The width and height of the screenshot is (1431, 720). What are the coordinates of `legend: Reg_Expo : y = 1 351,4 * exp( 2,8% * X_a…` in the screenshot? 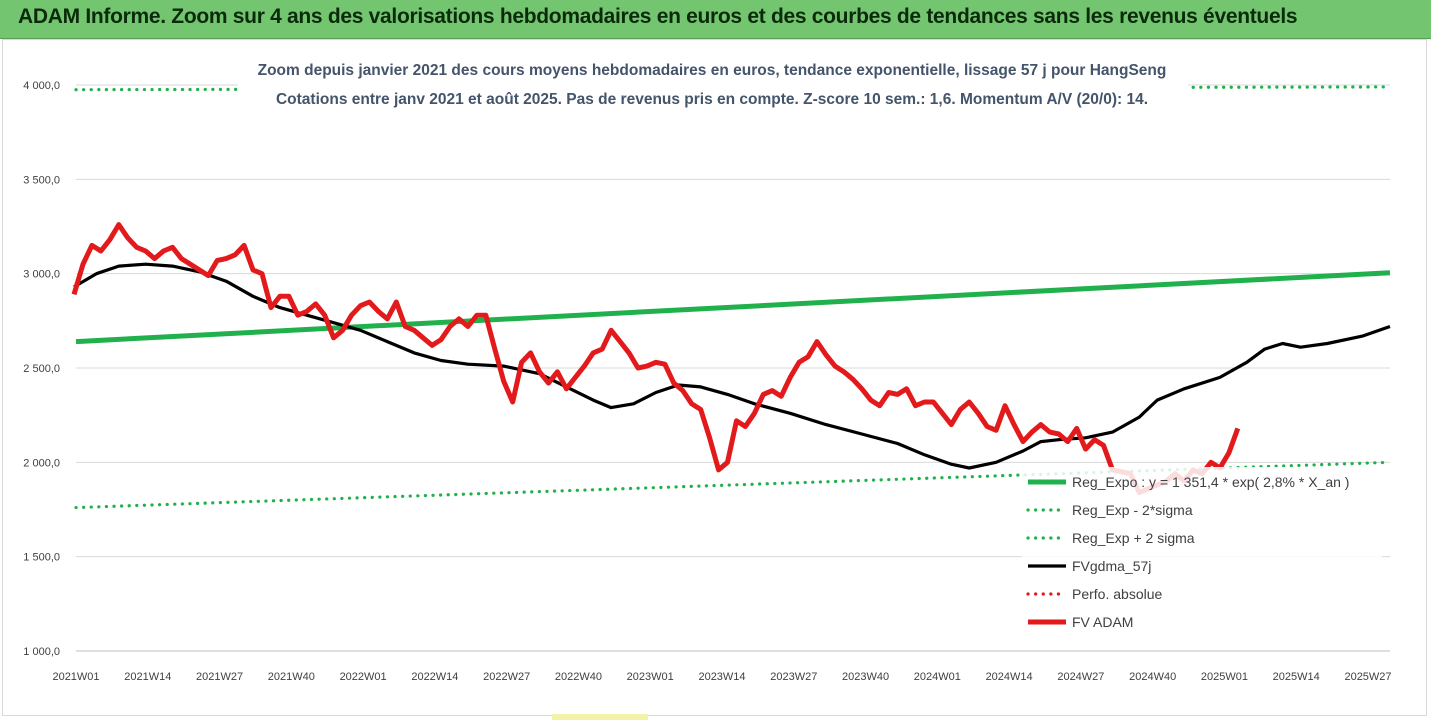 It's located at (1202, 552).